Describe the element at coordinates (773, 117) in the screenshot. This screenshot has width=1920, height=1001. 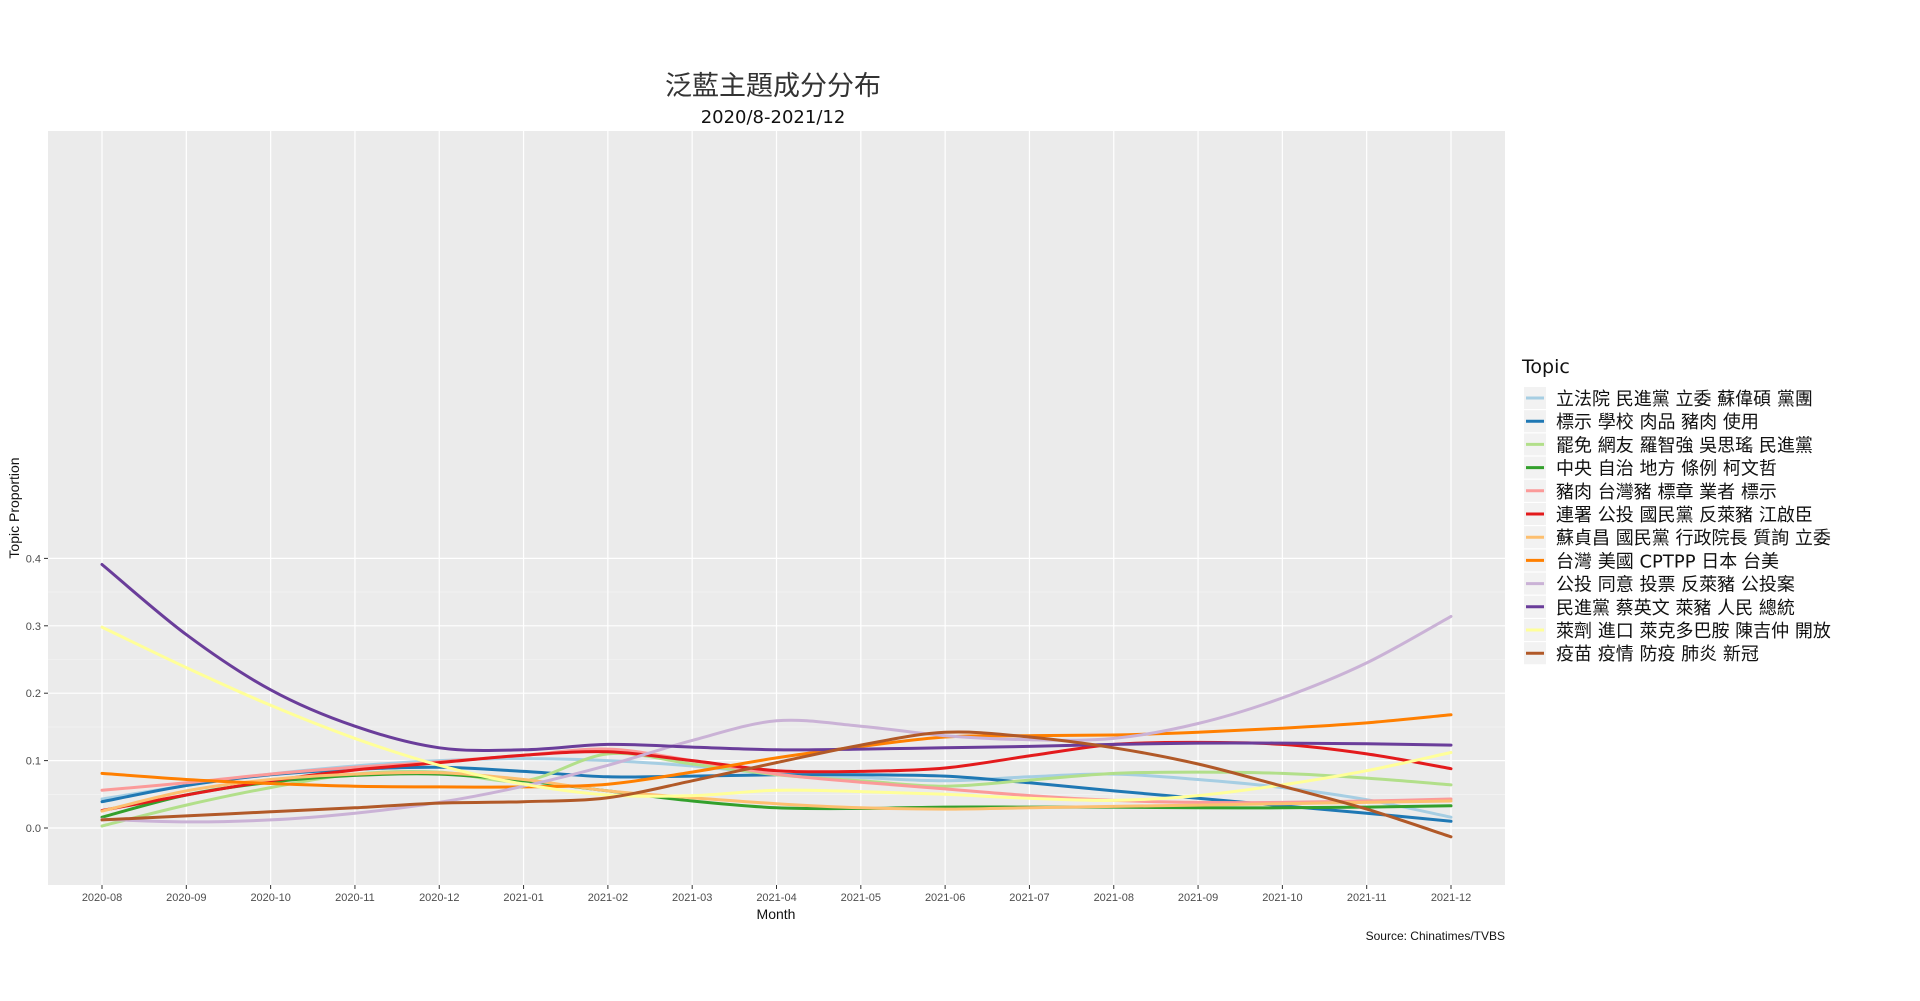
I see `chart-subtitle: 2020/8-2021/12` at that location.